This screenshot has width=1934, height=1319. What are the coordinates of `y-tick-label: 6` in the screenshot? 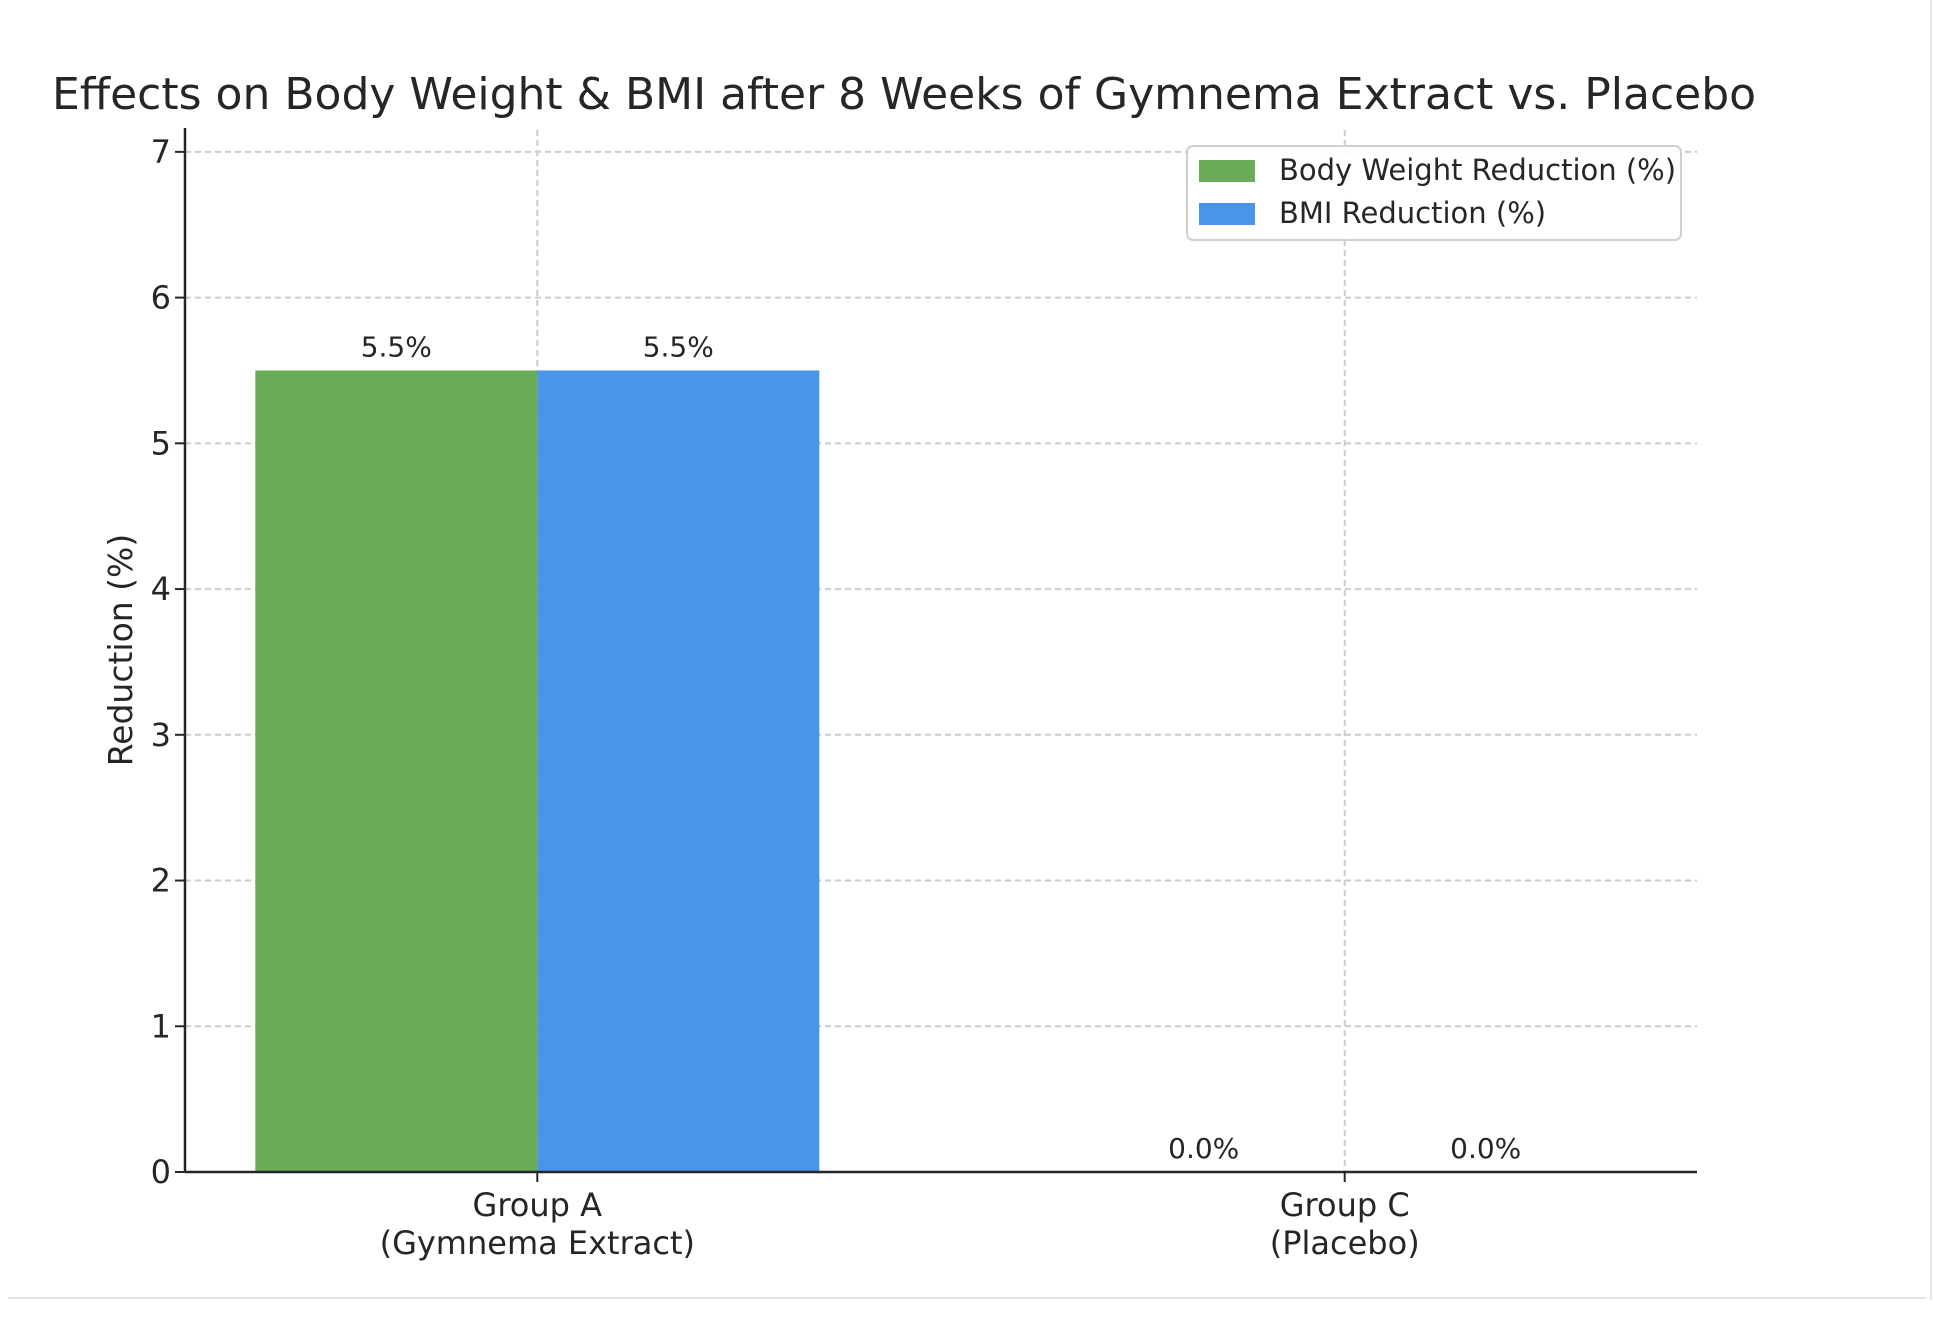 It's located at (161, 298).